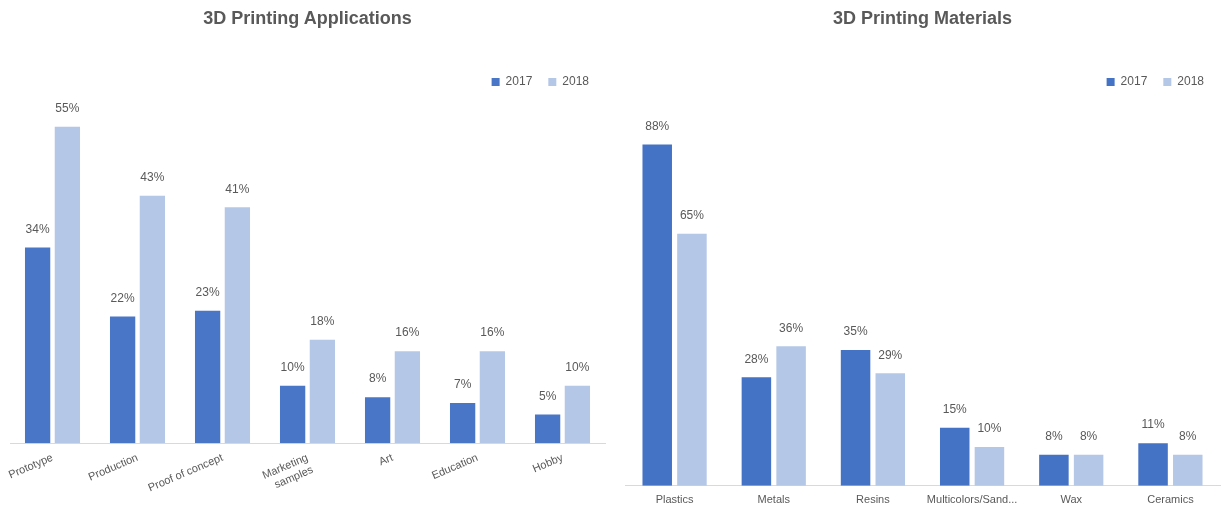  Describe the element at coordinates (37, 228) in the screenshot. I see `data-label: 34%` at that location.